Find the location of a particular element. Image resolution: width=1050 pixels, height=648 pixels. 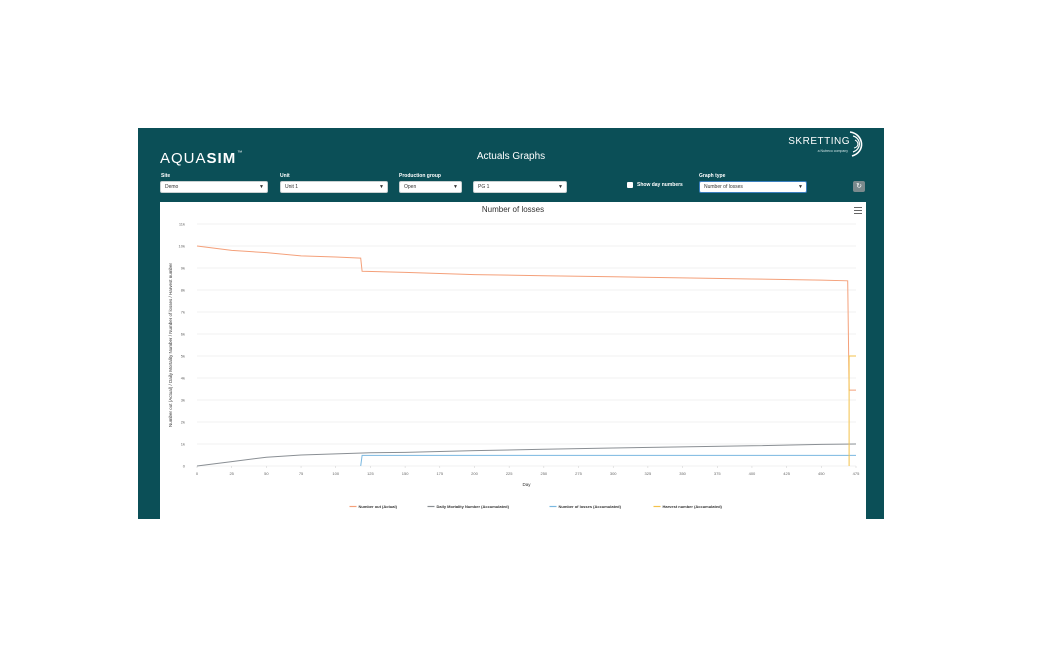

legend-item: Number out (Actual) is located at coordinates (378, 506).